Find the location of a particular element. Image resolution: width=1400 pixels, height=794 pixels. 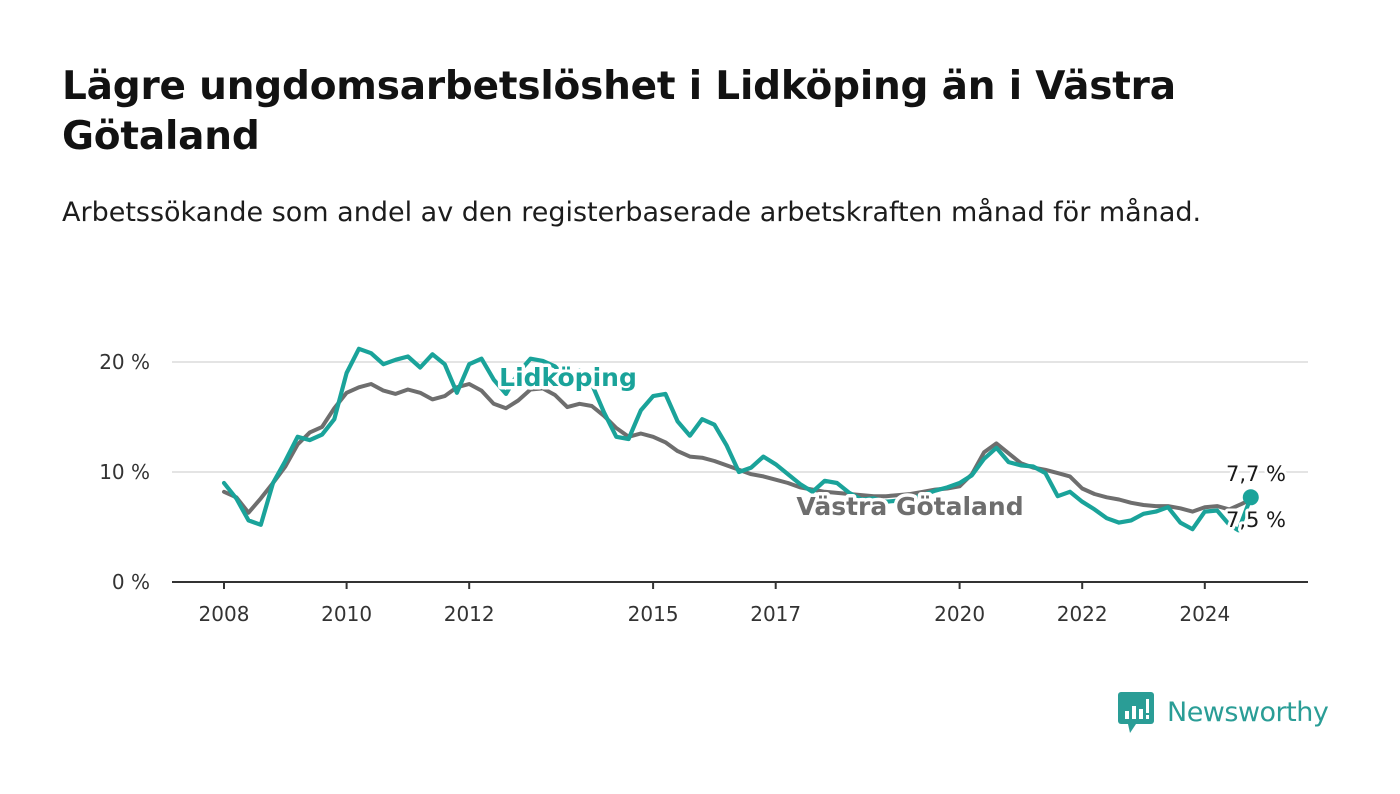

x-axis: 2008 2010 2012 2015 2017 2020 2022 2024 is located at coordinates (740, 603).